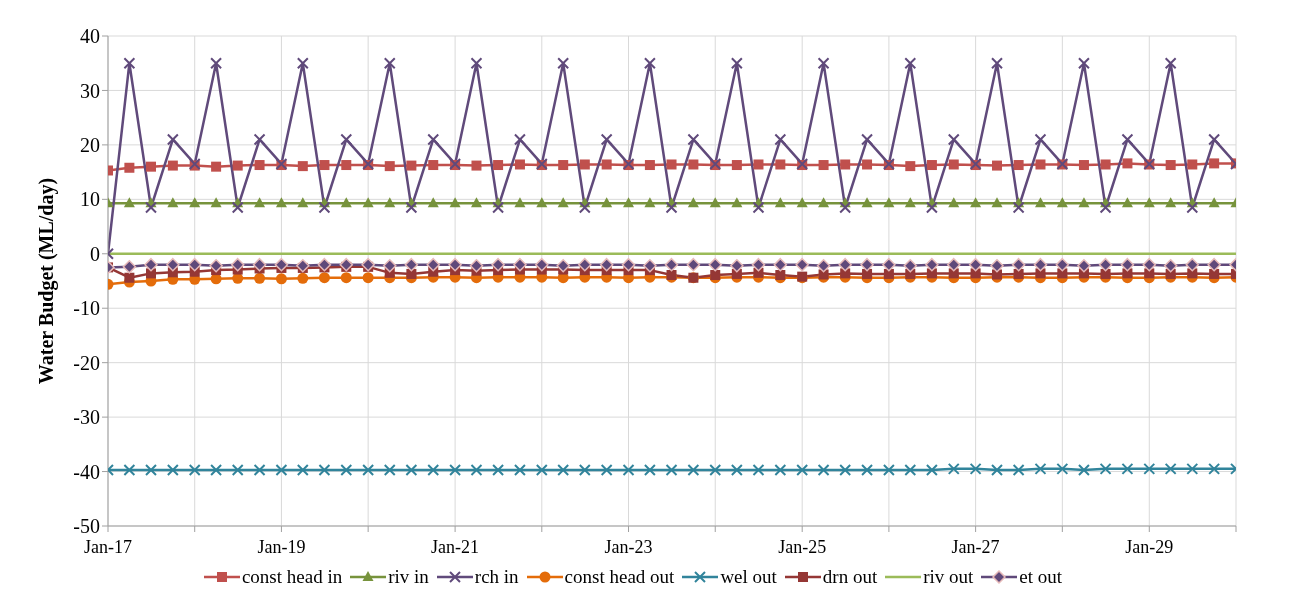 The height and width of the screenshot is (606, 1293). What do you see at coordinates (86, 526) in the screenshot?
I see `y-tick-label: -50` at bounding box center [86, 526].